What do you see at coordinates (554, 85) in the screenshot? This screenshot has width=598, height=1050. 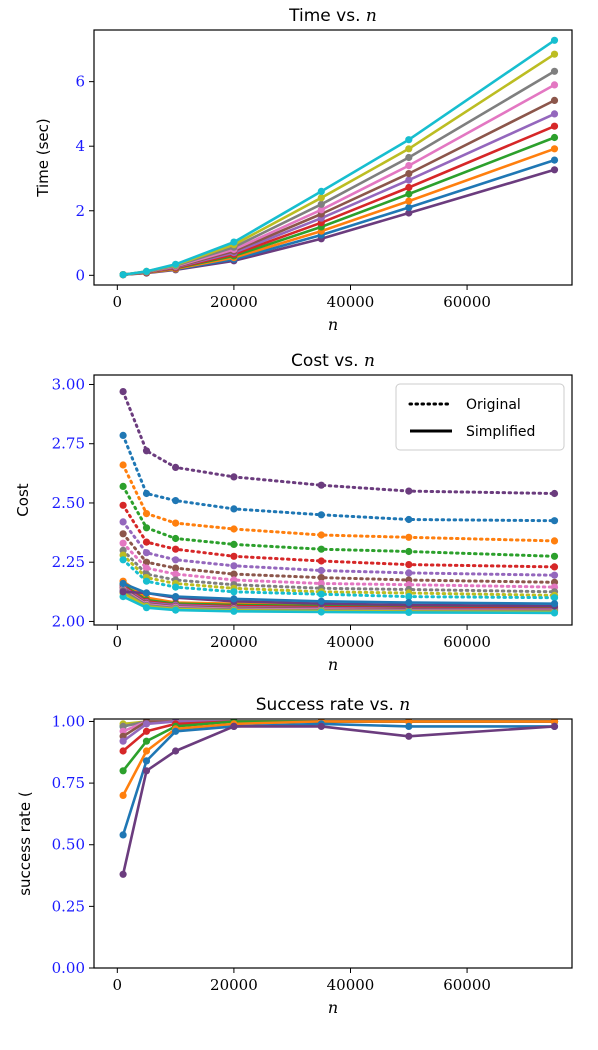 I see `data-point-s8-p7` at bounding box center [554, 85].